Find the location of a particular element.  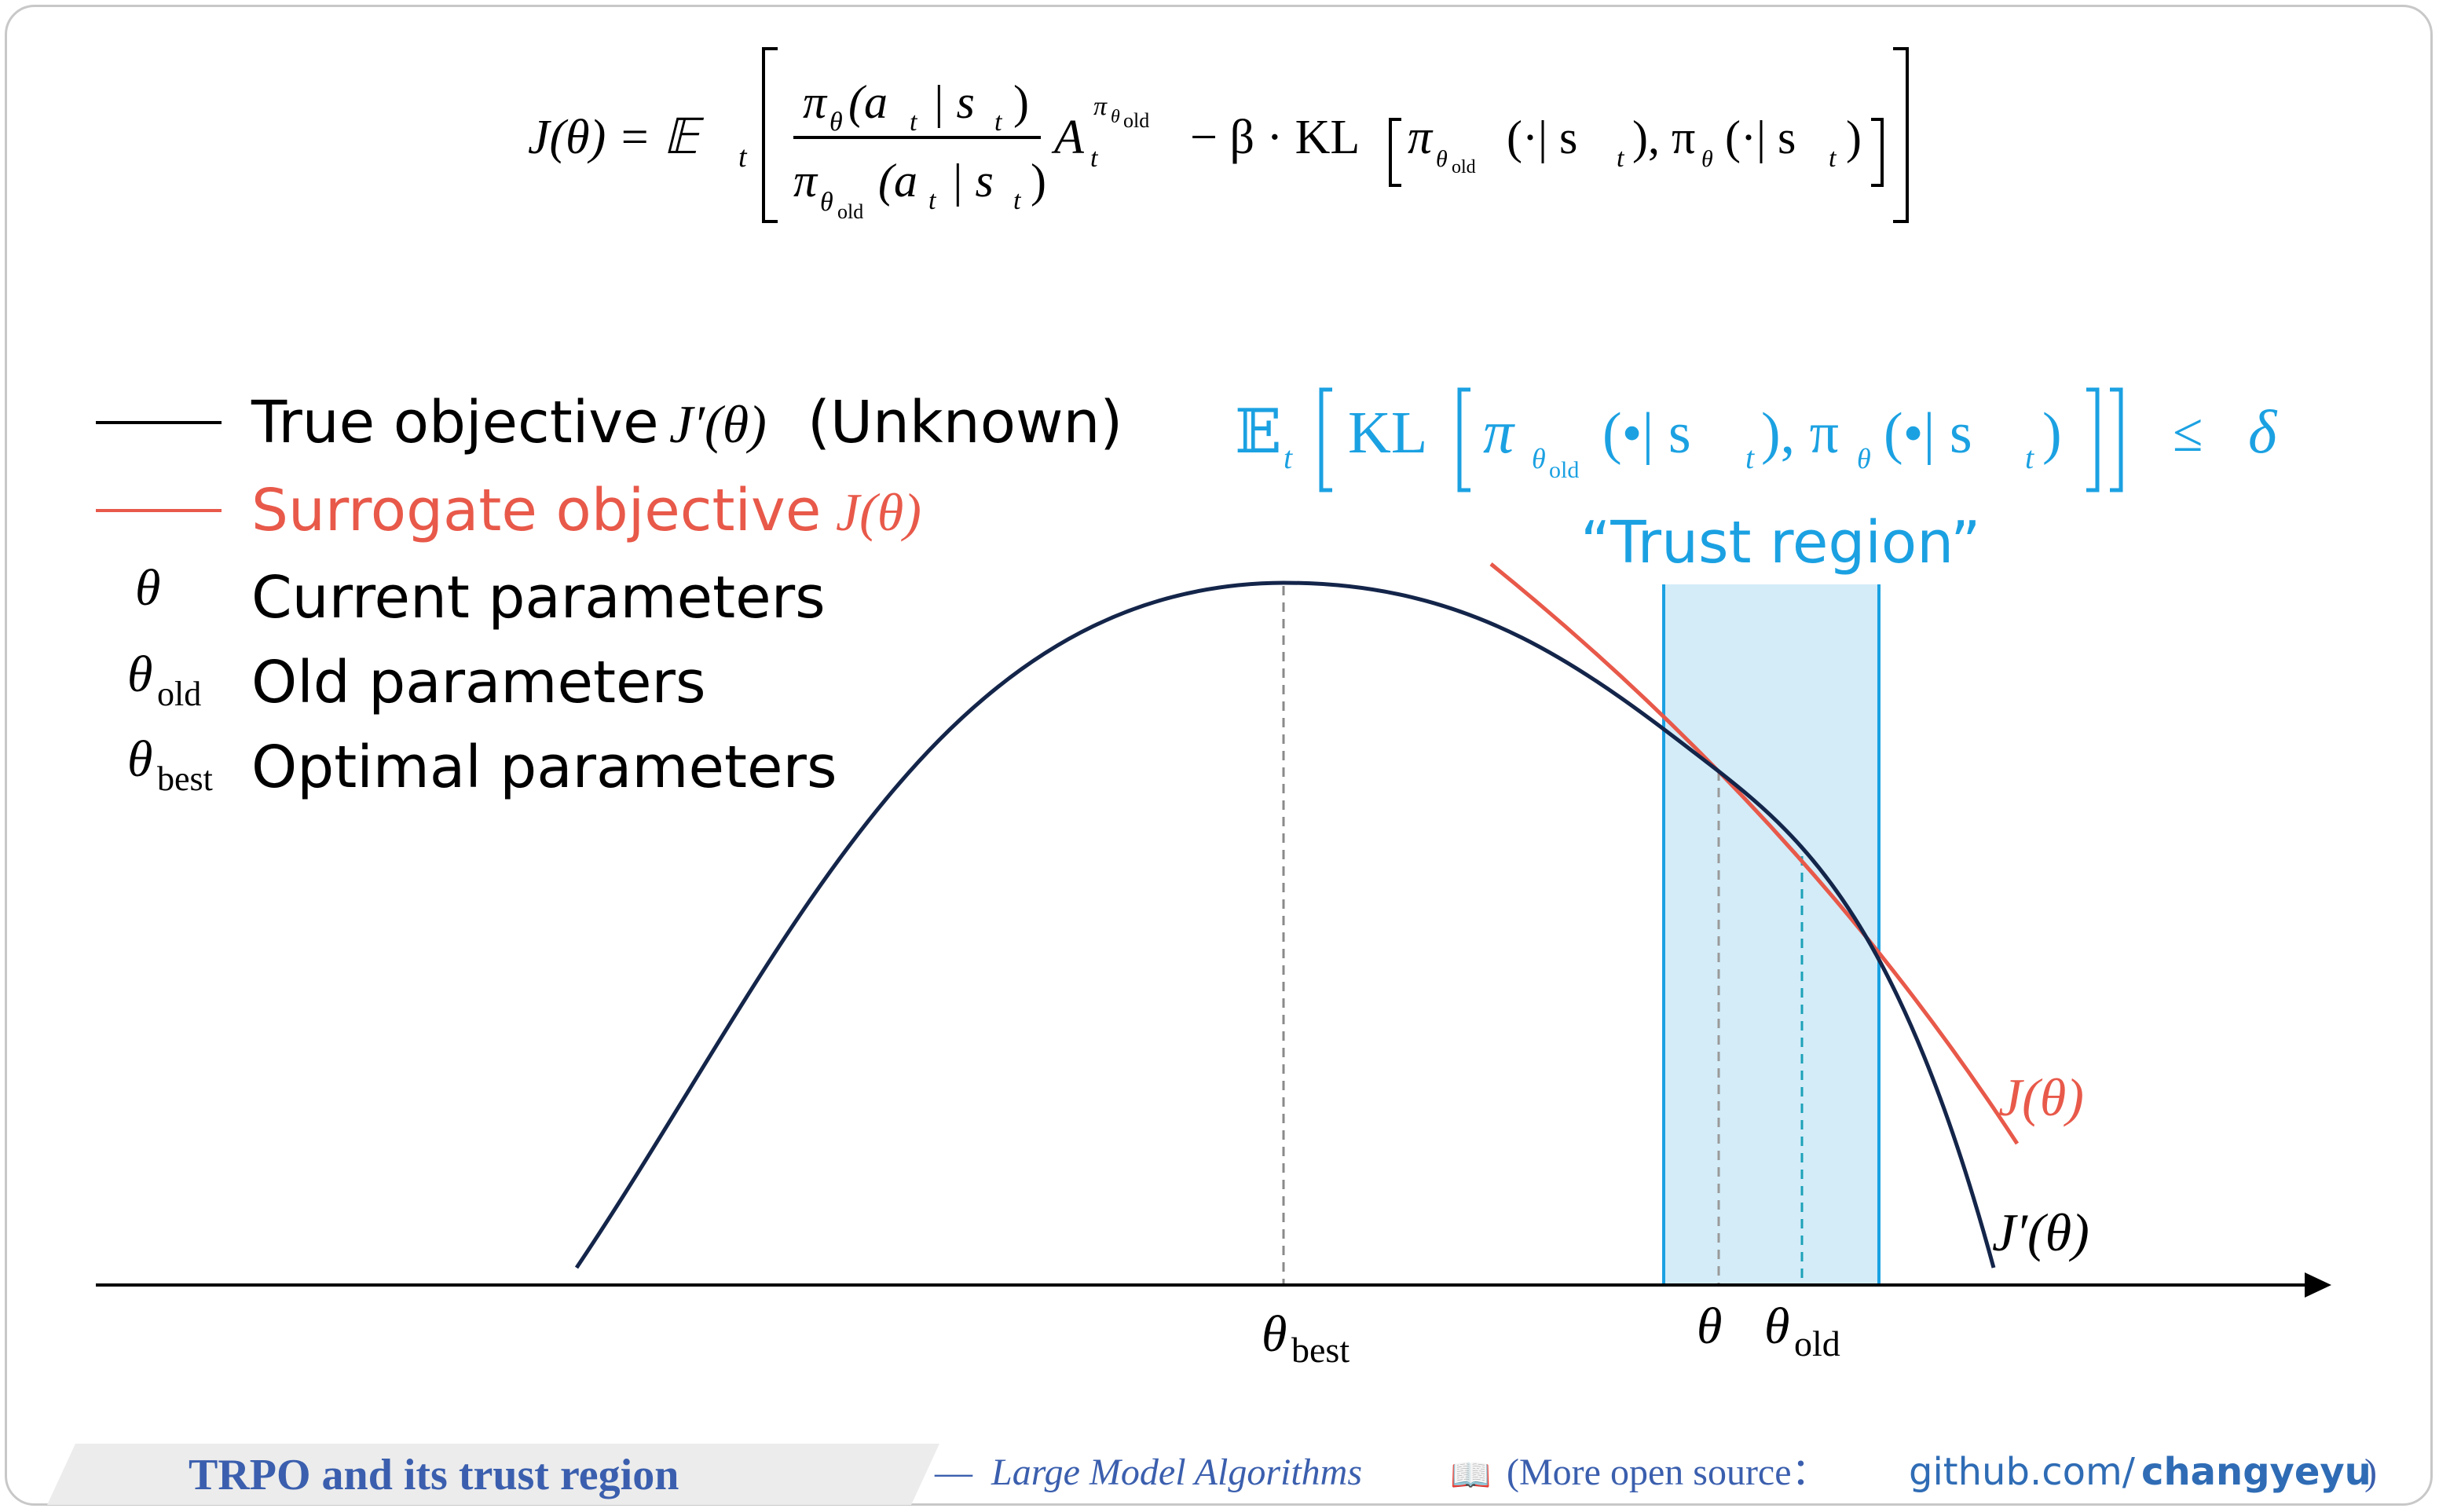

footer-title-banner is located at coordinates (493, 1474).